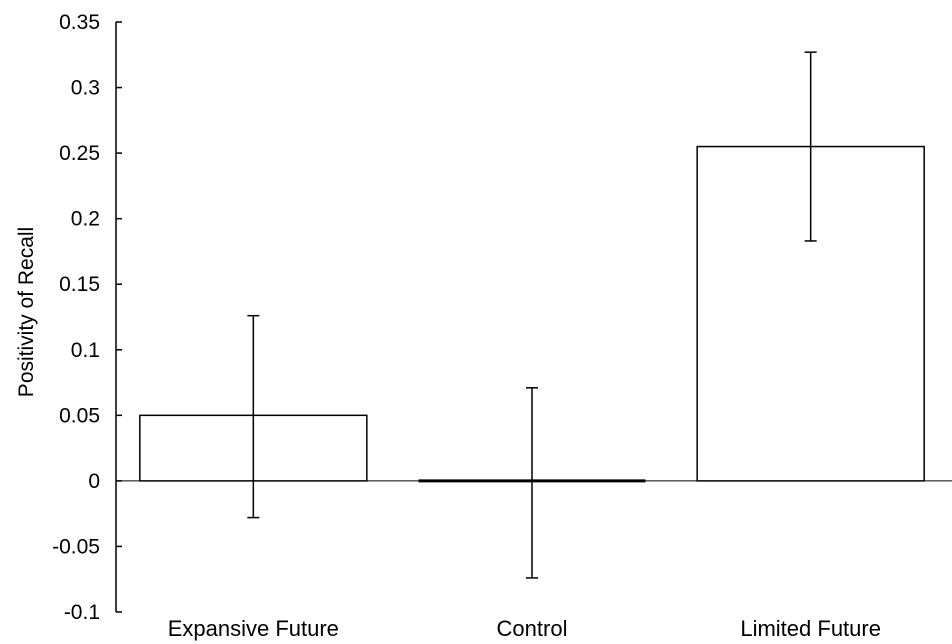 The image size is (952, 644). What do you see at coordinates (79, 415) in the screenshot?
I see `y-tick-label: 0.05` at bounding box center [79, 415].